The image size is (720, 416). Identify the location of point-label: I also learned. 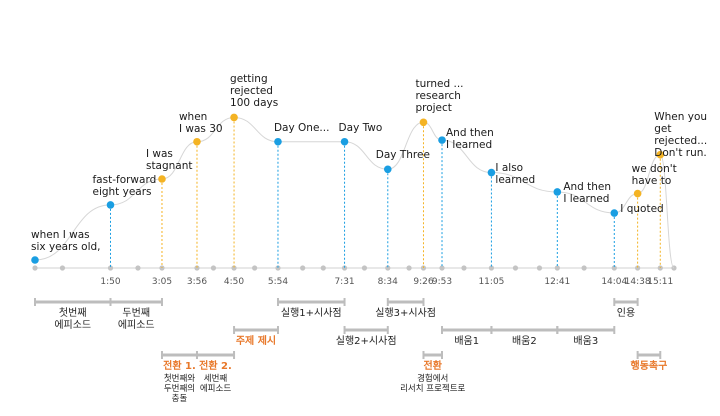
(515, 173).